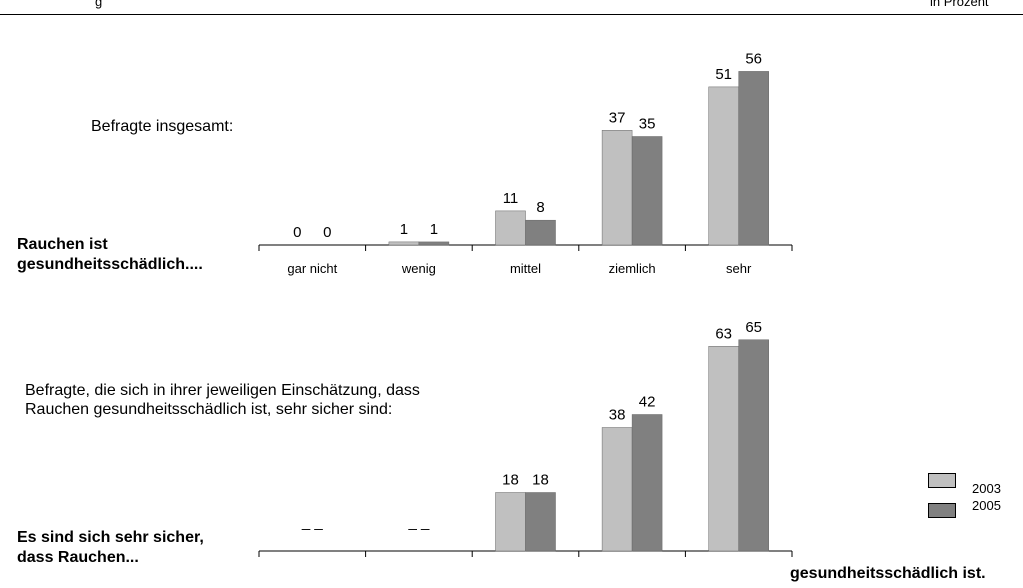 Image resolution: width=1023 pixels, height=588 pixels. Describe the element at coordinates (647, 483) in the screenshot. I see `chart2-bar-2005-cat4` at that location.